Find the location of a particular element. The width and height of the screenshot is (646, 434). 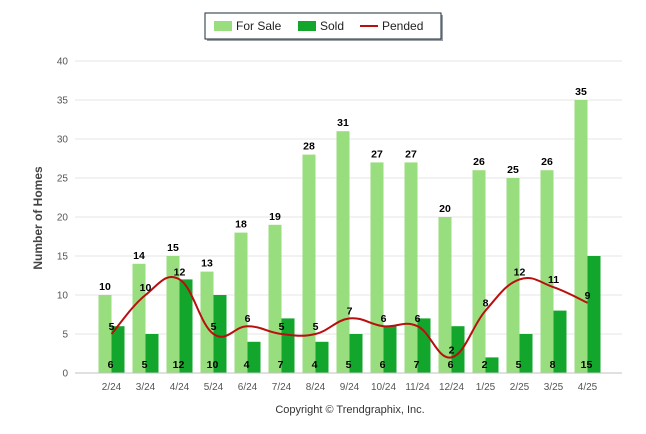

label-pended: 7 is located at coordinates (350, 311).